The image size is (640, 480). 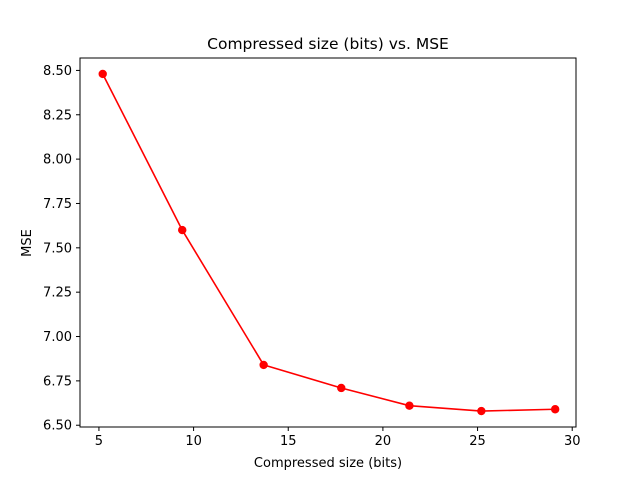 I want to click on y-tick-label: 6.75, so click(x=57, y=381).